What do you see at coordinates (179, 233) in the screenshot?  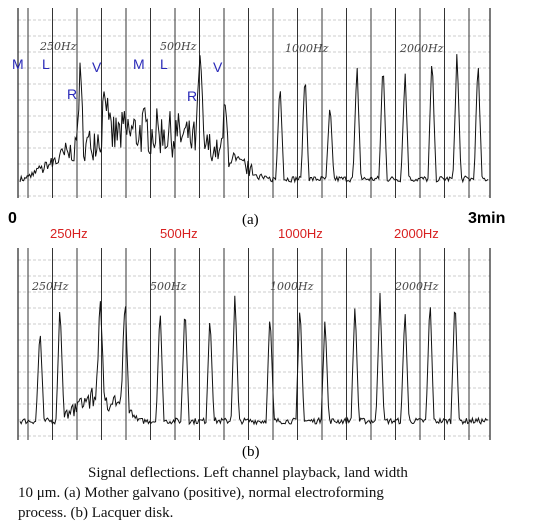 I see `frequency-label: 500Hz` at bounding box center [179, 233].